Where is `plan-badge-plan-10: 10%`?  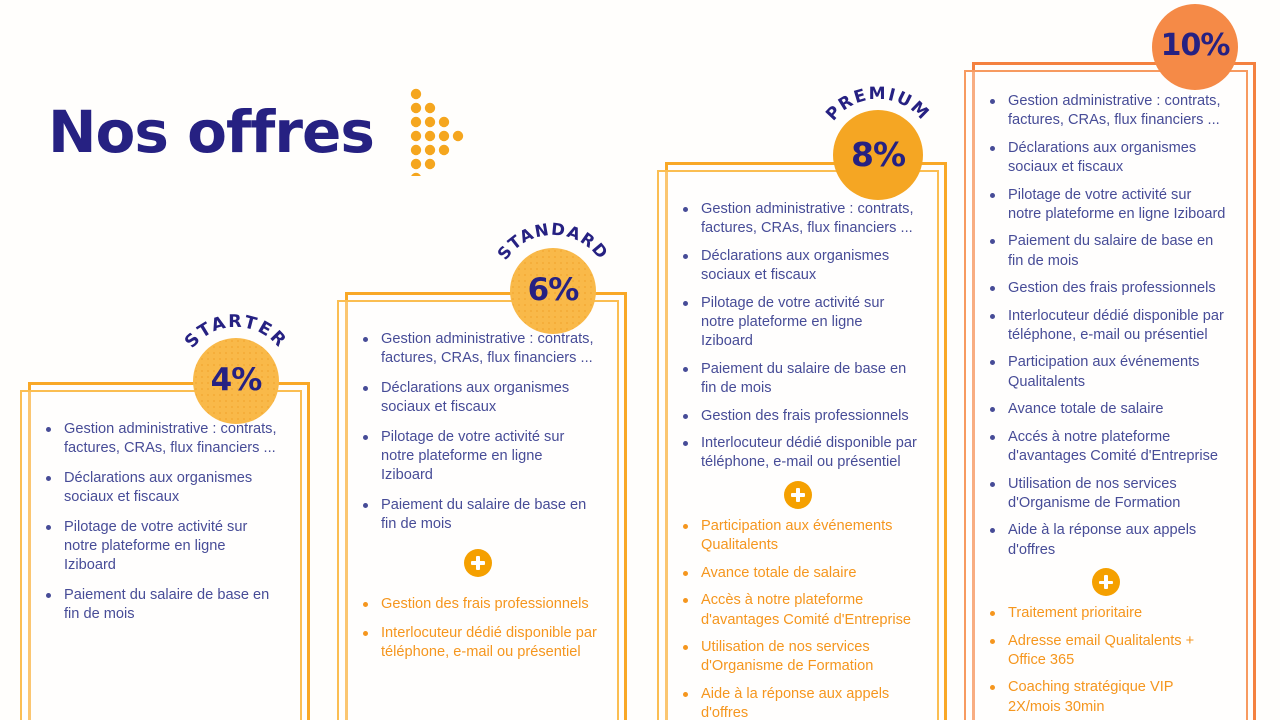 plan-badge-plan-10: 10% is located at coordinates (1195, 47).